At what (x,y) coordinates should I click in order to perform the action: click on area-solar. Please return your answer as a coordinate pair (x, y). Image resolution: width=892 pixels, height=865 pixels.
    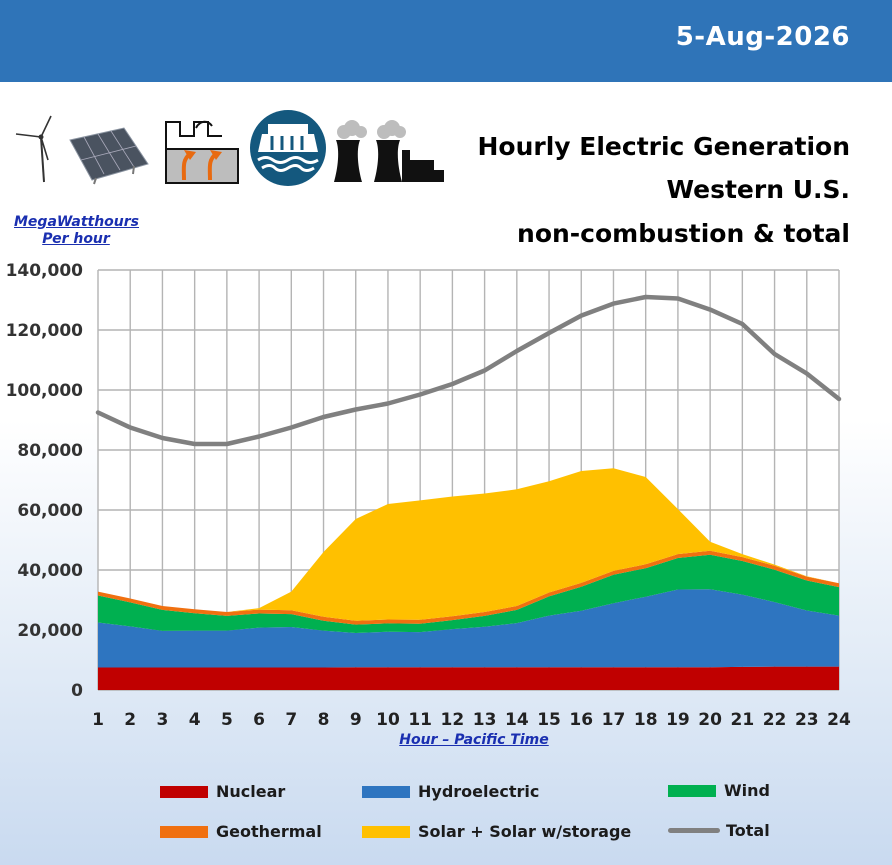
    Looking at the image, I should click on (468, 544).